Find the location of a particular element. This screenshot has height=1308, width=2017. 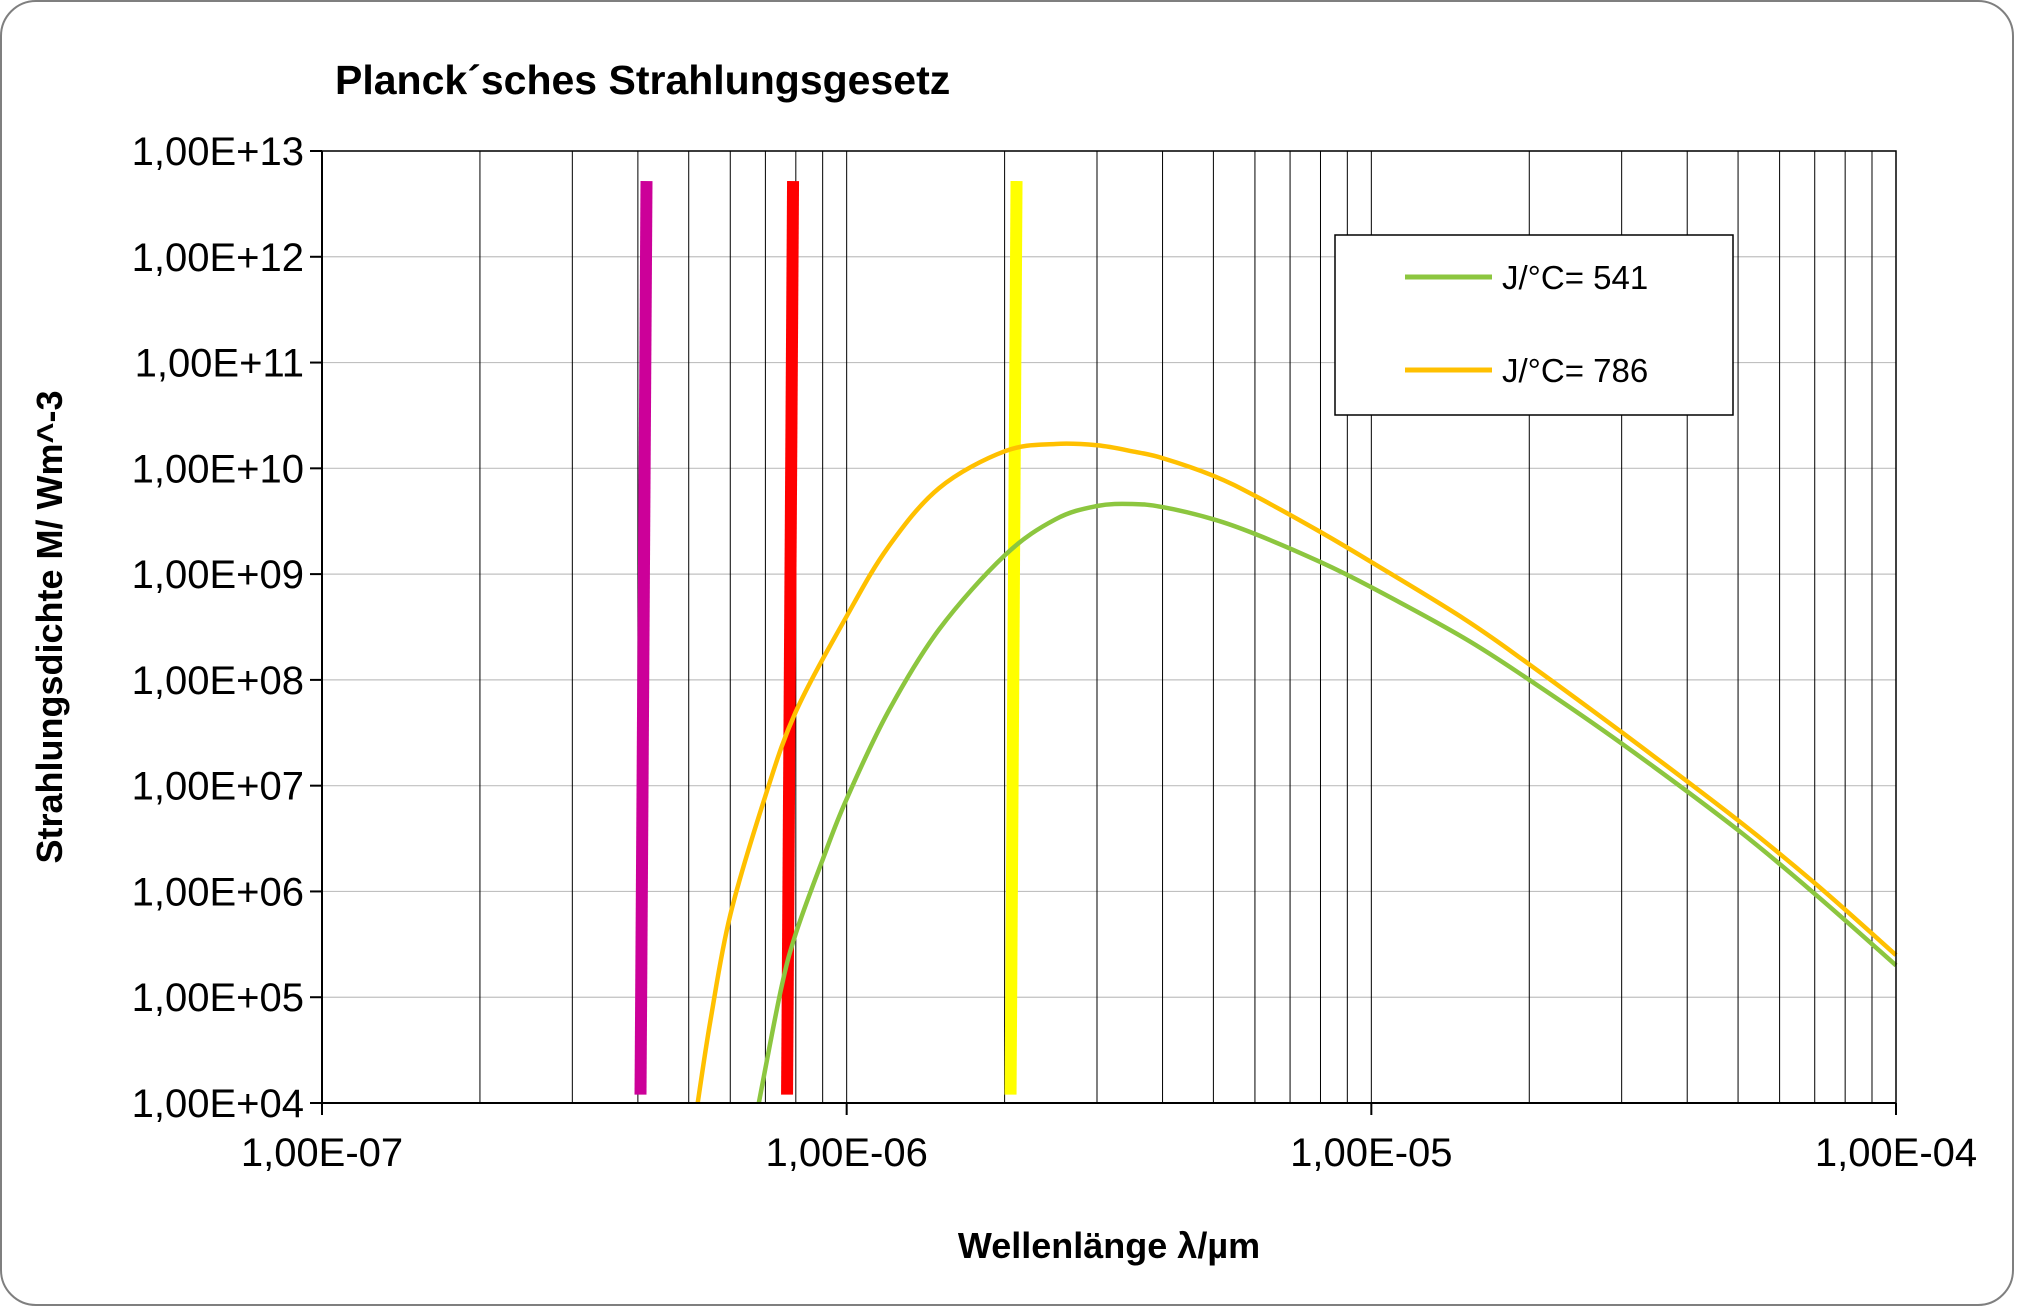

x-axis-title: Wellenlänge λ/µm is located at coordinates (1109, 1245).